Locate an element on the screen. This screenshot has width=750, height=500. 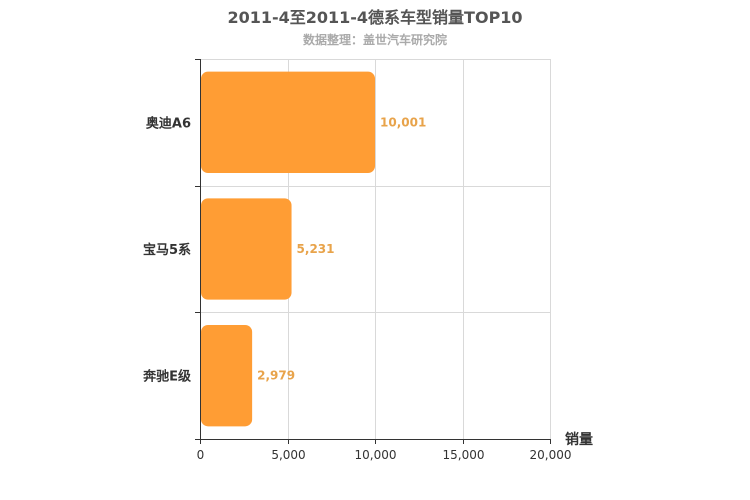
x-tick-label: 20,000 is located at coordinates (551, 455).